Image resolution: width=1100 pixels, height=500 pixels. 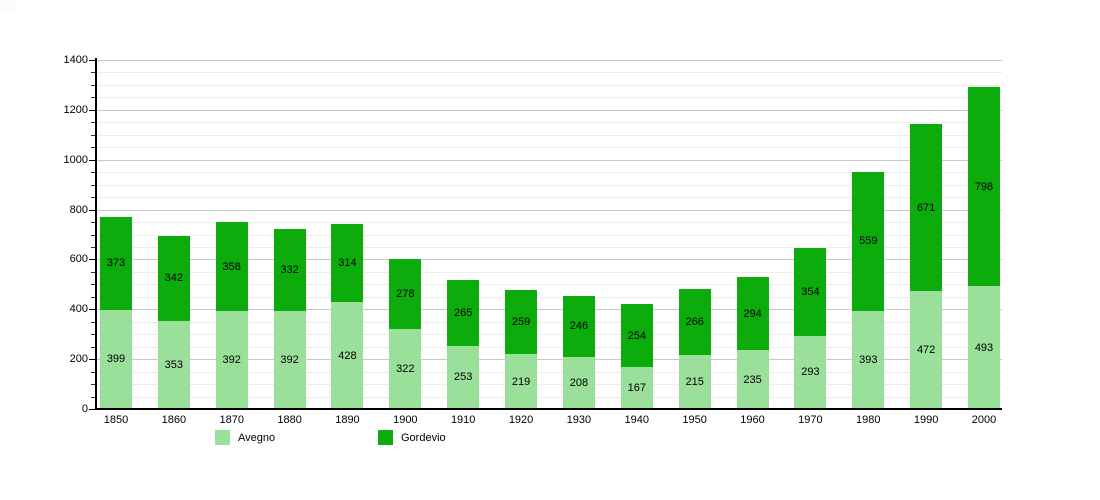 I want to click on x-axis-tick-label: 1890, so click(x=347, y=420).